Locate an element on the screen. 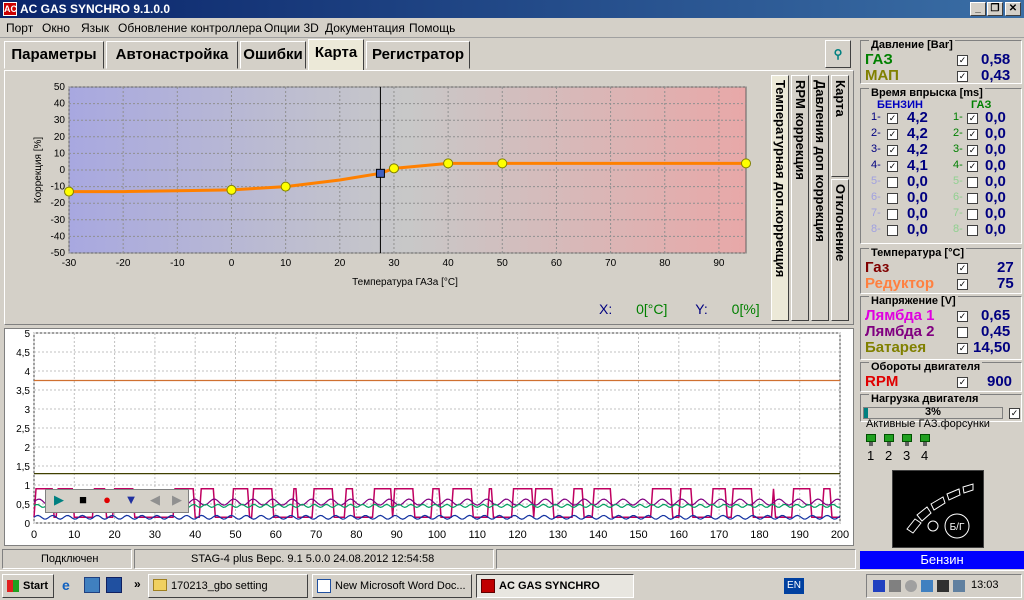 The width and height of the screenshot is (1024, 600). rpm-checkbox: ✓ is located at coordinates (962, 382).